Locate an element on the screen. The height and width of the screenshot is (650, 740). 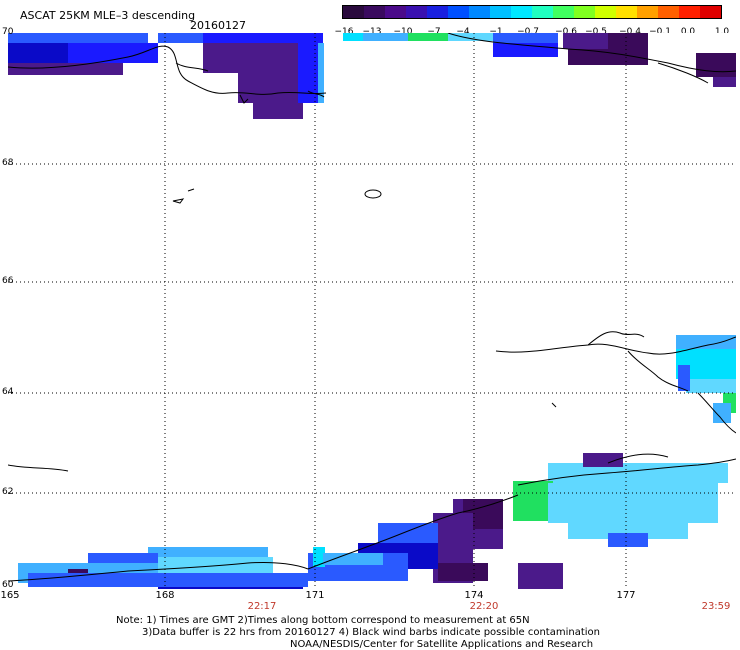
lon-label-165: 165 is located at coordinates (10, 595).